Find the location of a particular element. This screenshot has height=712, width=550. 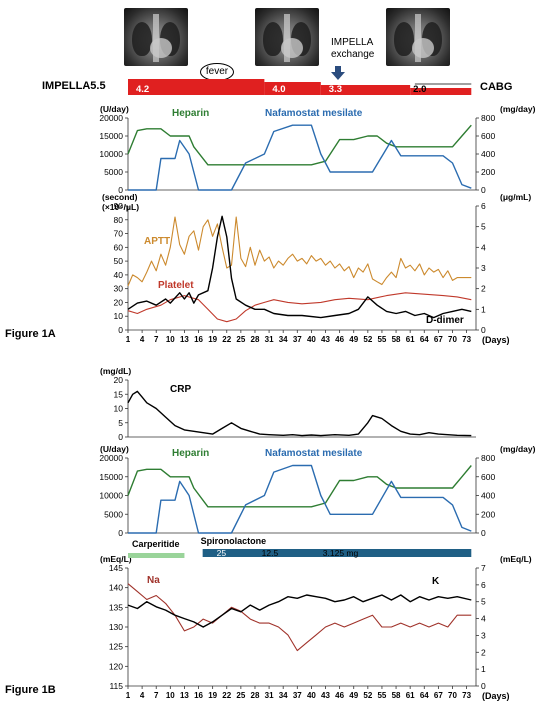

figure-1b-label: Figure 1B is located at coordinates (30, 690).